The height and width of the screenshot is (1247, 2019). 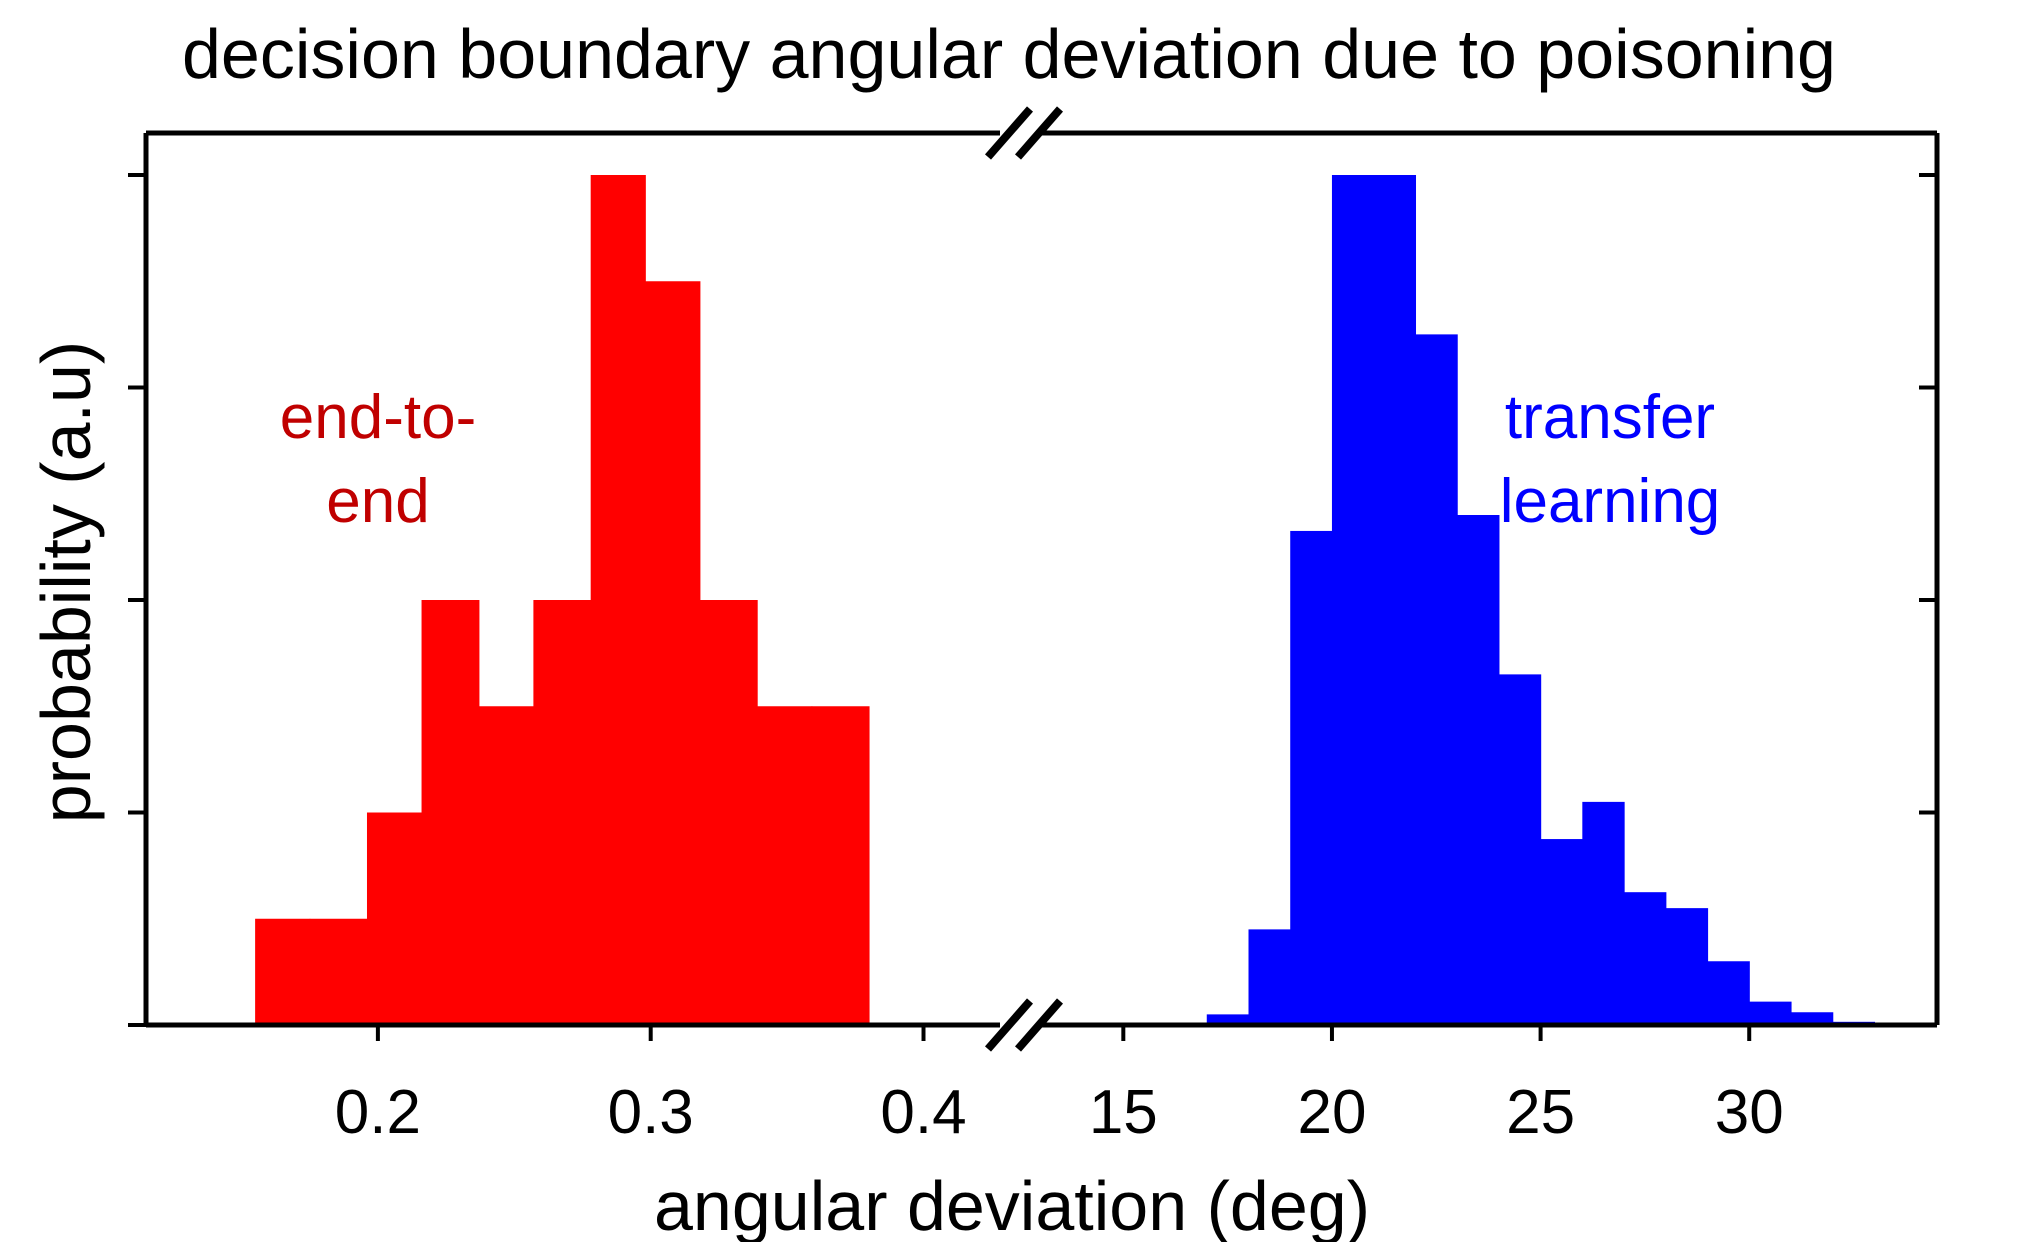 I want to click on x-tick-label: 0.3, so click(x=651, y=1112).